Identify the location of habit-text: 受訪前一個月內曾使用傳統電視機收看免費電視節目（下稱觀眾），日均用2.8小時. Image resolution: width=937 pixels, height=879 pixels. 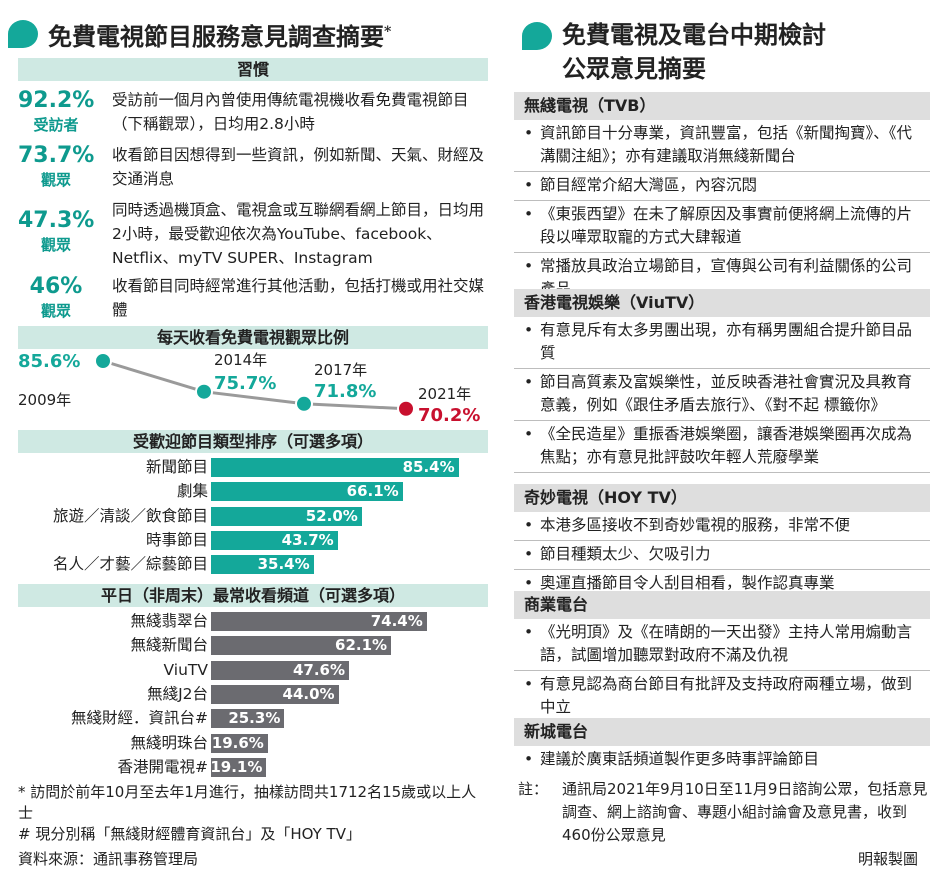
(290, 112).